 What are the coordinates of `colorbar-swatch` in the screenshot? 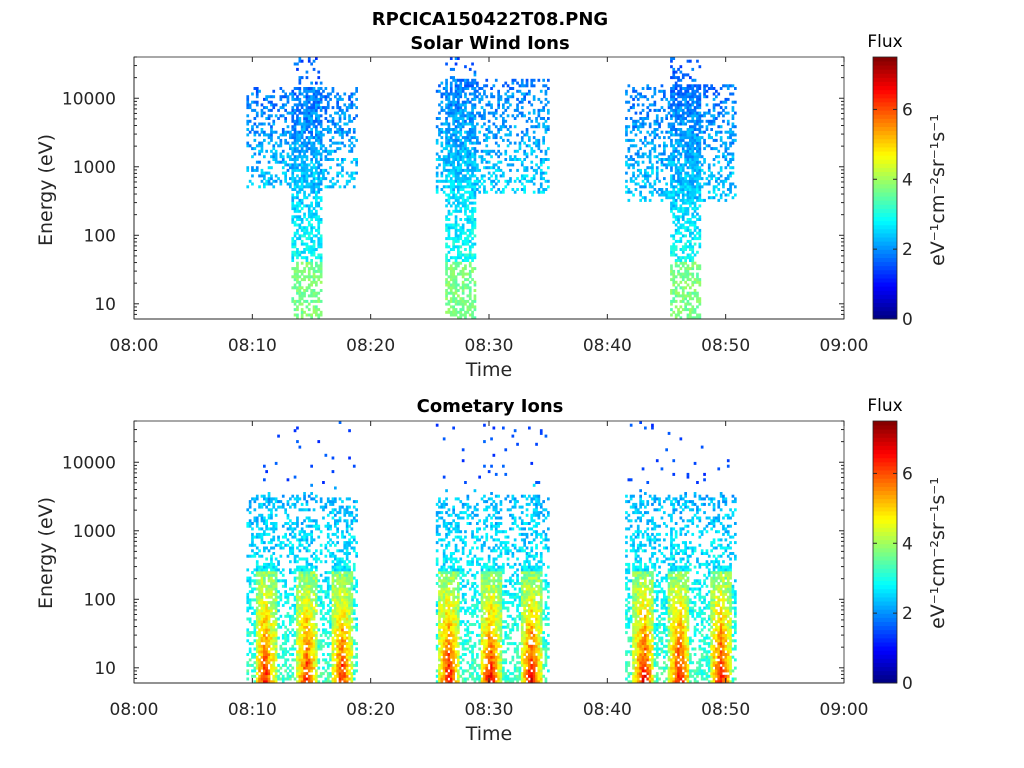 It's located at (885, 272).